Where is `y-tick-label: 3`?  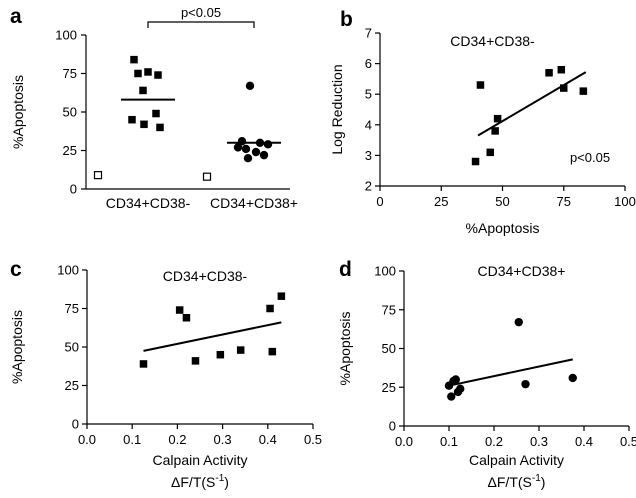 y-tick-label: 3 is located at coordinates (368, 155).